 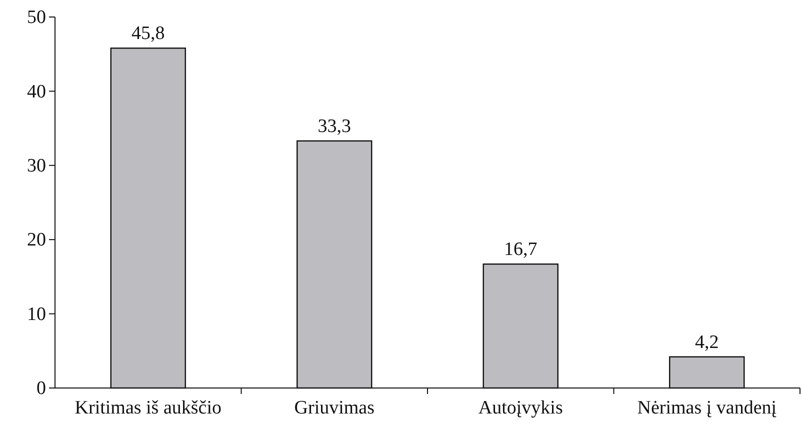 What do you see at coordinates (36, 17) in the screenshot?
I see `y-tick-label: 50` at bounding box center [36, 17].